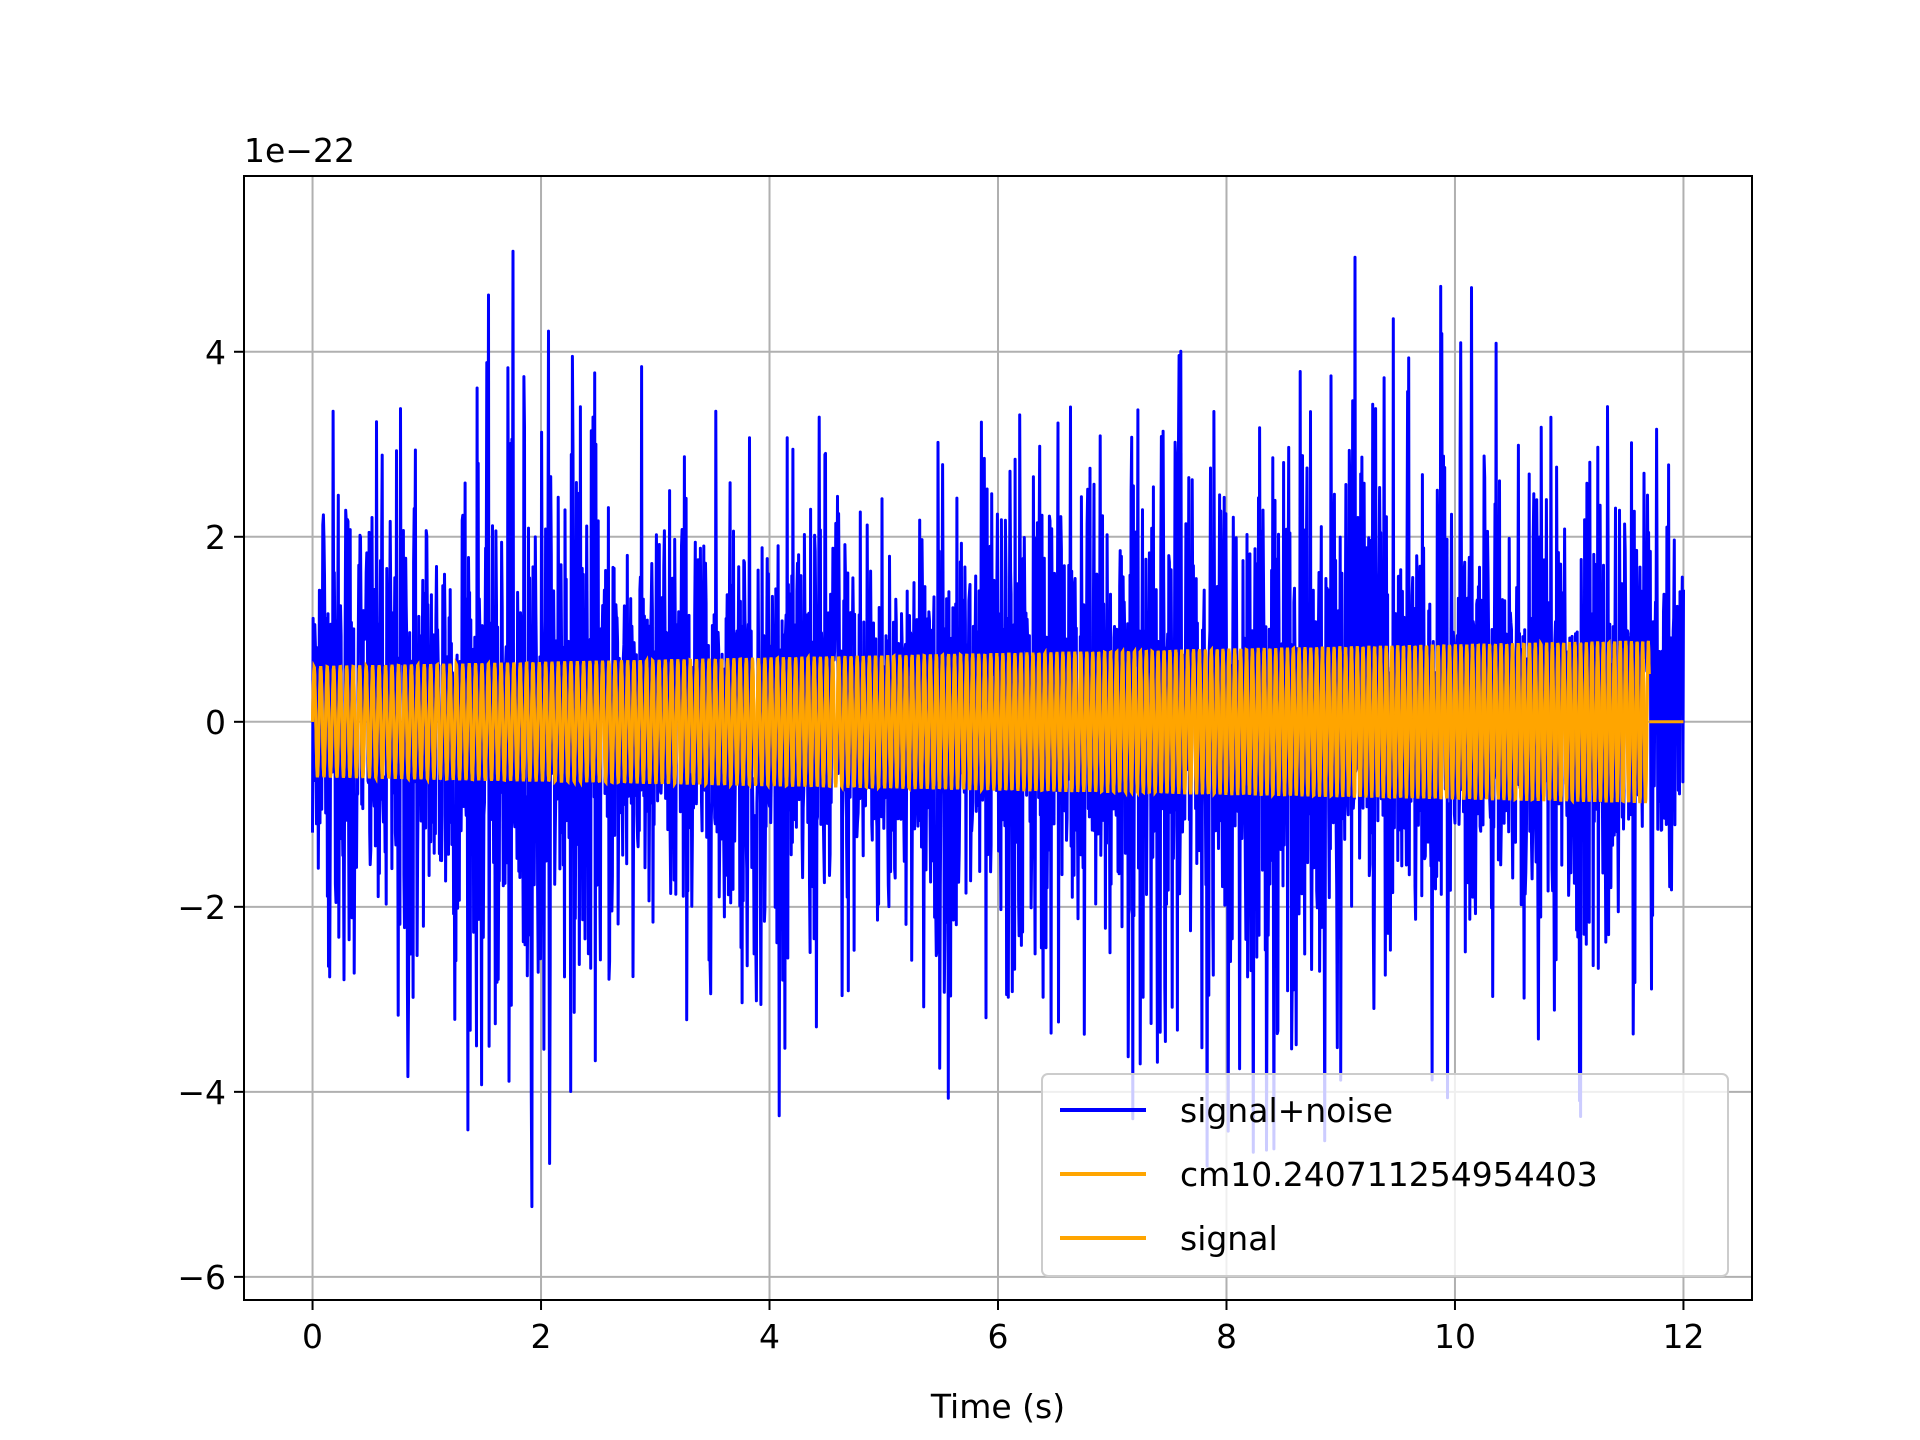 The width and height of the screenshot is (1920, 1440). I want to click on x-tick-label: 10, so click(1455, 1336).